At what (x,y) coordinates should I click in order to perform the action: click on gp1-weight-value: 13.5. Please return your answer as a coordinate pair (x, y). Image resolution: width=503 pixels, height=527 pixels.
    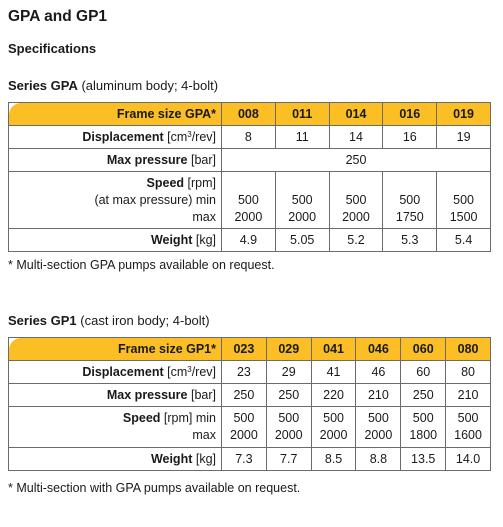
    Looking at the image, I should click on (423, 459).